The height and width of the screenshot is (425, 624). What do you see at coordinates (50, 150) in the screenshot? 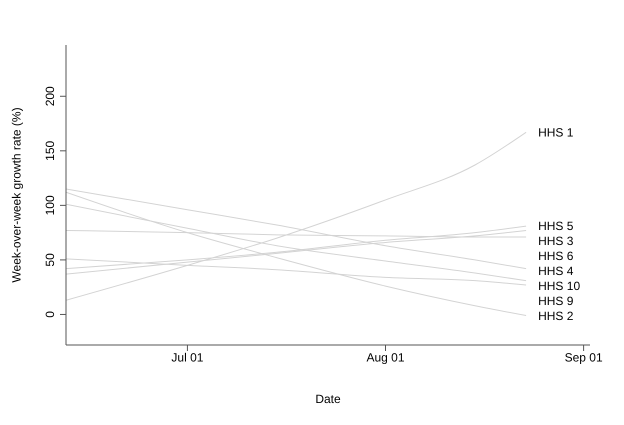
I see `y-tick-label: 150` at bounding box center [50, 150].